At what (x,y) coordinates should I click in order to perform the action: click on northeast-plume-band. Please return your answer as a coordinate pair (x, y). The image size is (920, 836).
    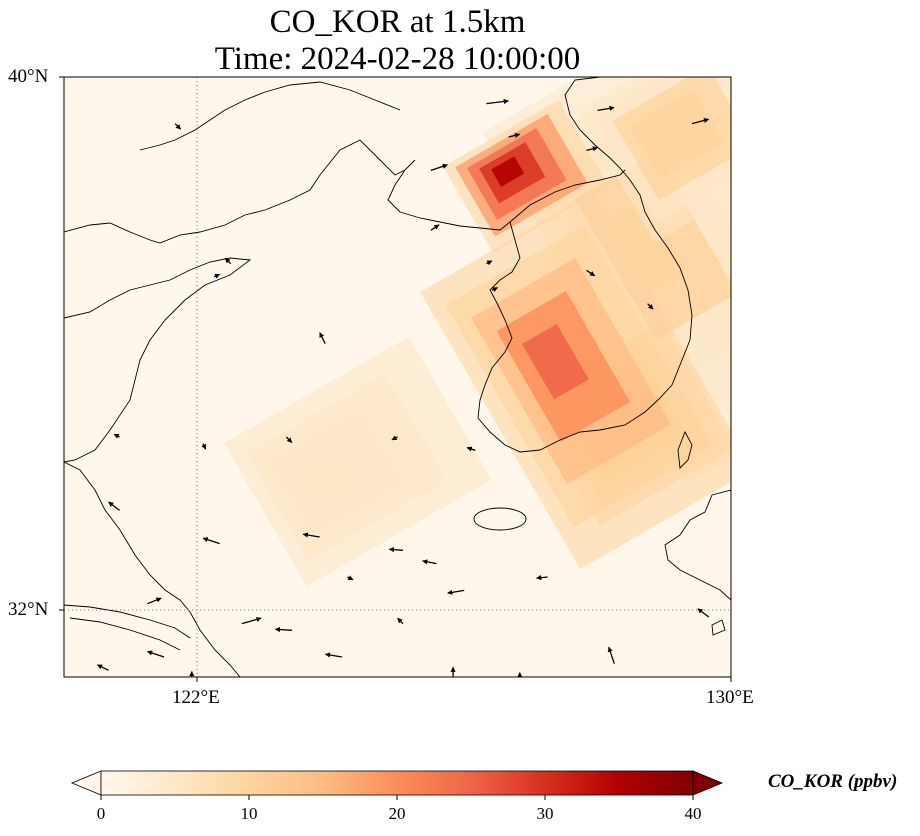
    Looking at the image, I should click on (671, 136).